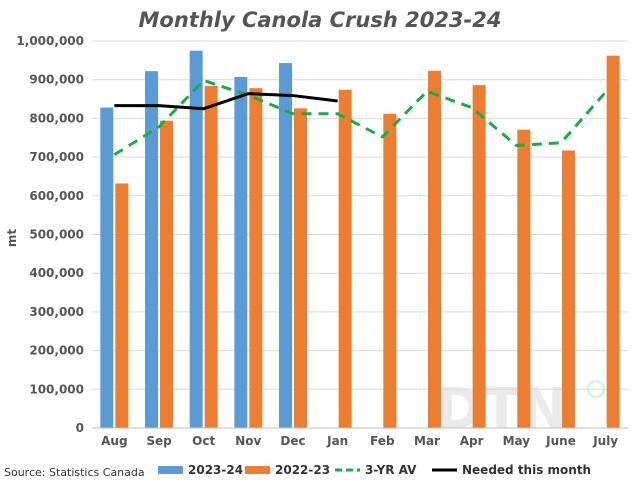 The height and width of the screenshot is (480, 640). What do you see at coordinates (472, 441) in the screenshot?
I see `x-tick-label: Apr` at bounding box center [472, 441].